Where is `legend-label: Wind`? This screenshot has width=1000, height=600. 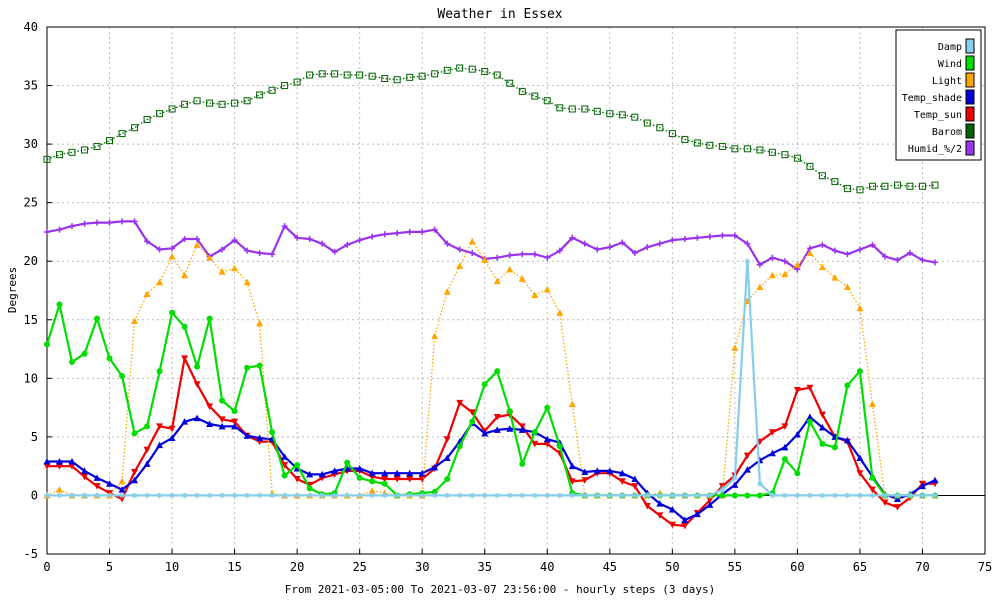 legend-label: Wind is located at coordinates (950, 64).